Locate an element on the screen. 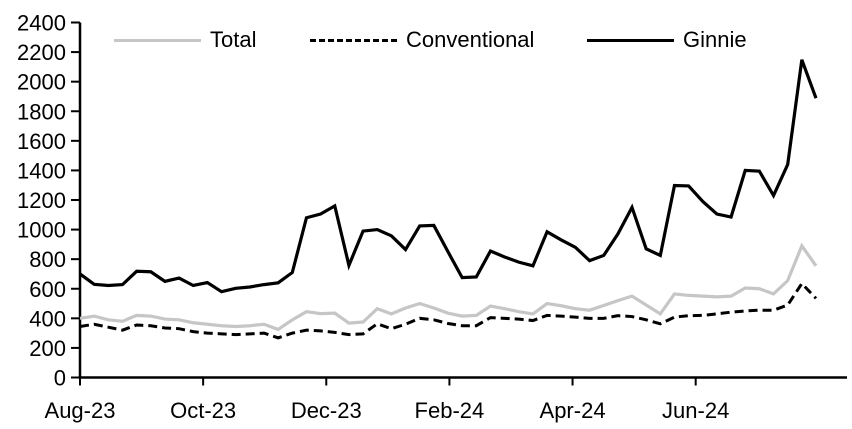 This screenshot has width=852, height=429. ginnie-line-swatch is located at coordinates (630, 40).